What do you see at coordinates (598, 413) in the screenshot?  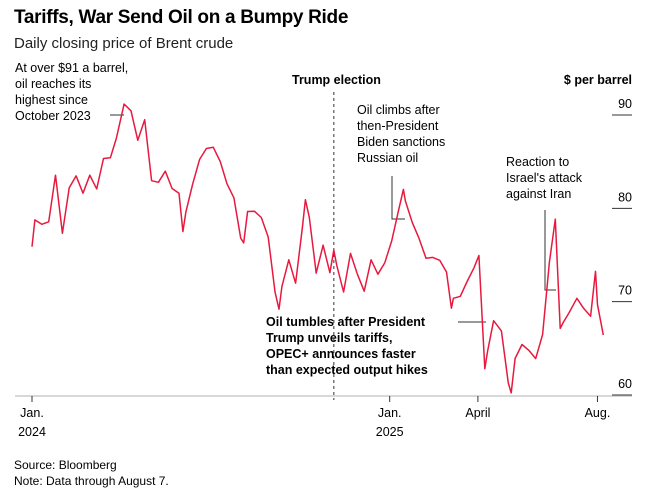 I see `x-tick-label: Aug.` at bounding box center [598, 413].